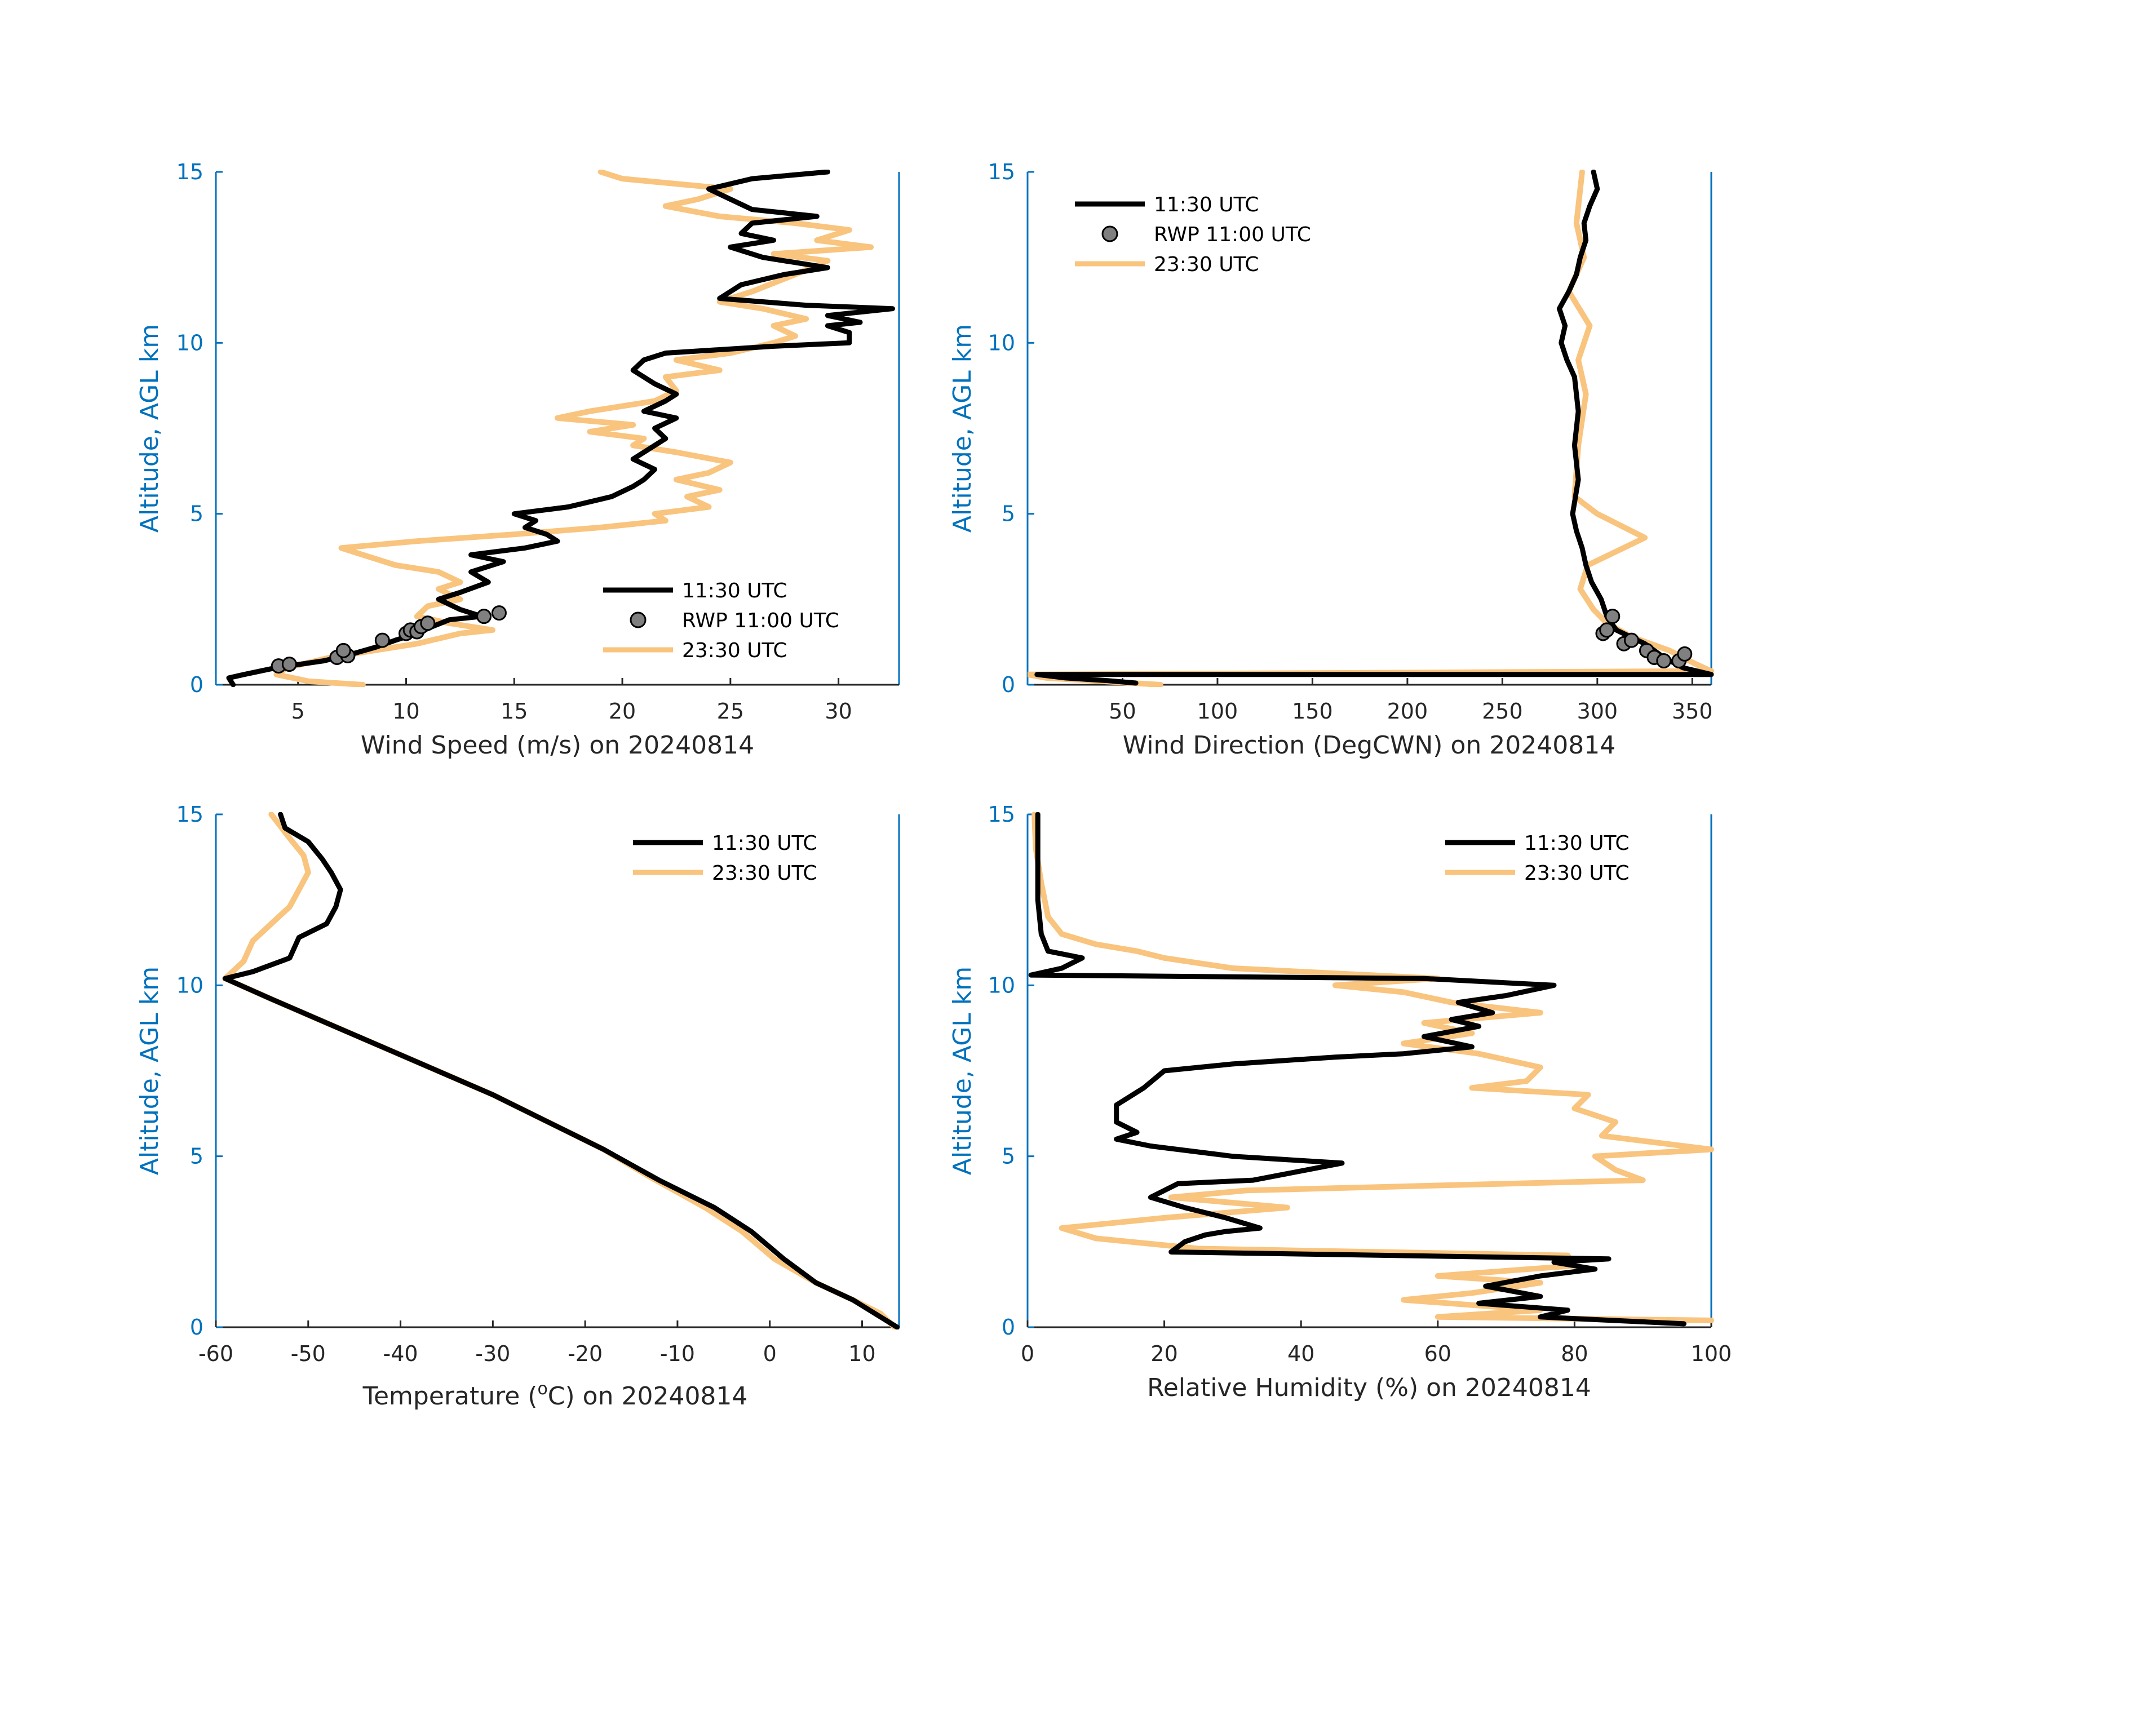  I want to click on temperature-x-tick-label: -50, so click(308, 1354).